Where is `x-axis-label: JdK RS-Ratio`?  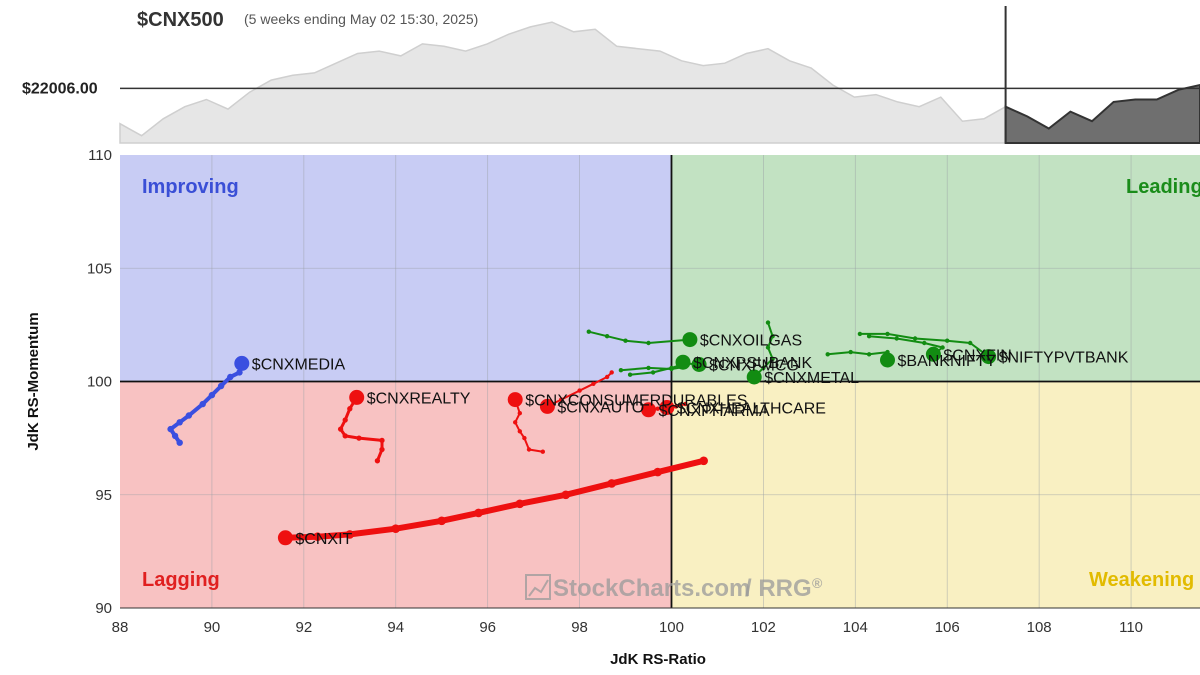
x-axis-label: JdK RS-Ratio is located at coordinates (658, 659).